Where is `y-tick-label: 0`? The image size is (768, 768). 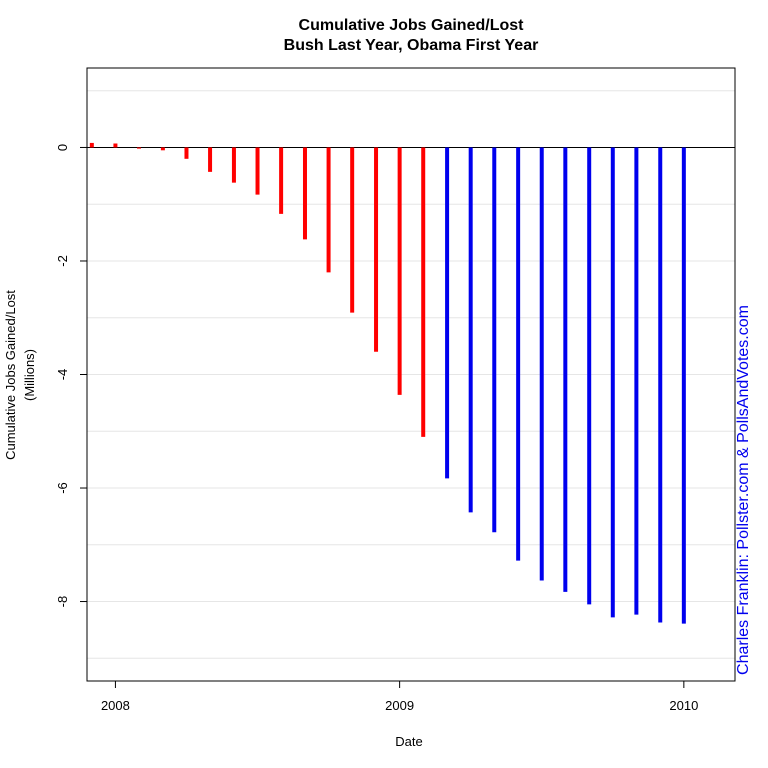 y-tick-label: 0 is located at coordinates (62, 147).